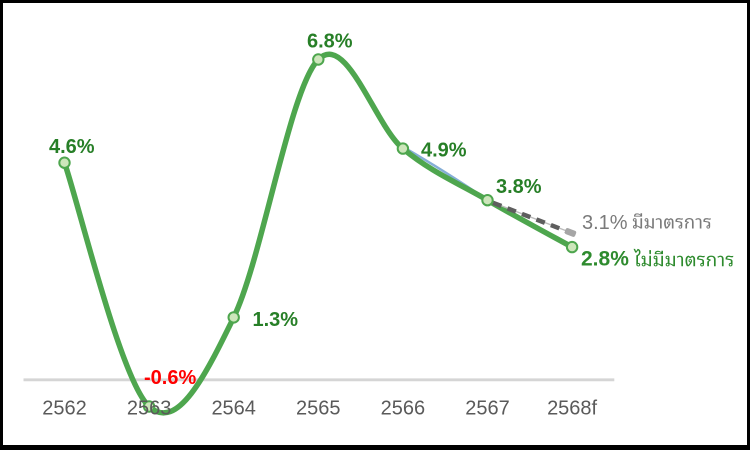 Image resolution: width=750 pixels, height=450 pixels. What do you see at coordinates (605, 259) in the screenshot?
I see `svg-text: 2.8%` at bounding box center [605, 259].